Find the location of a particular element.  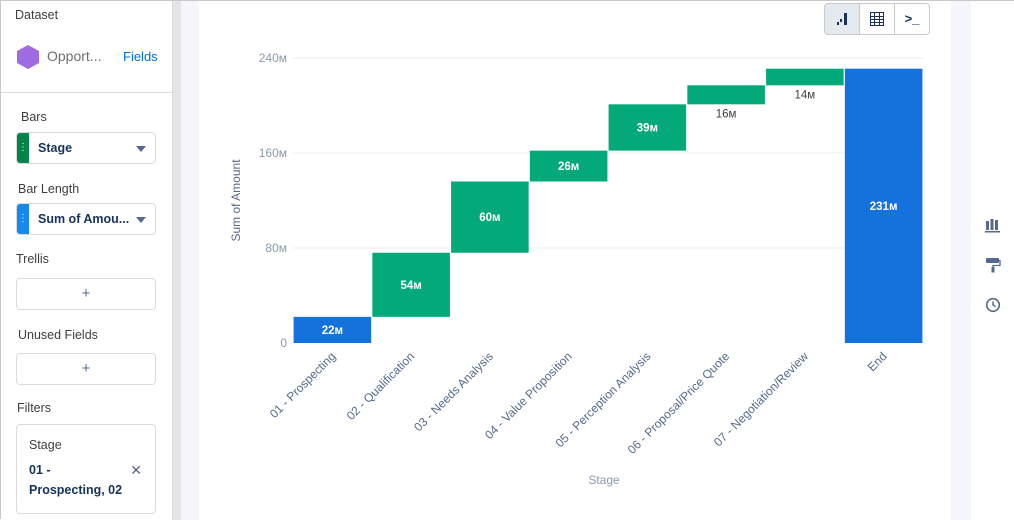

table-view-button is located at coordinates (877, 19).